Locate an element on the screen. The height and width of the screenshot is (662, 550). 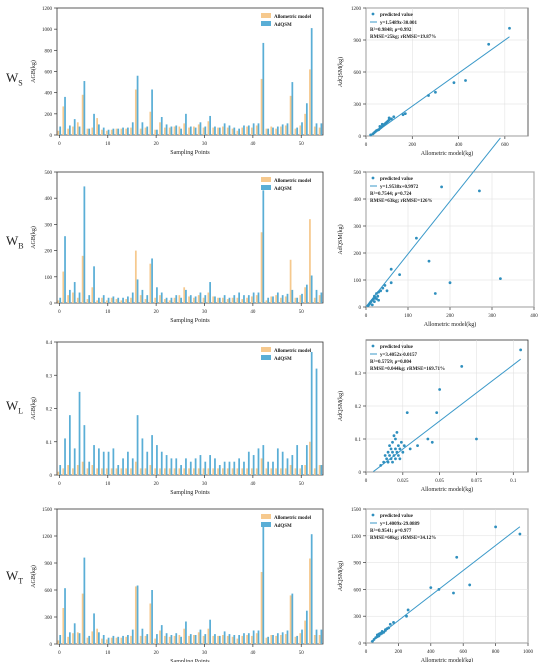
y-tick-label-3-0: 0 is located at coordinates (360, 308).